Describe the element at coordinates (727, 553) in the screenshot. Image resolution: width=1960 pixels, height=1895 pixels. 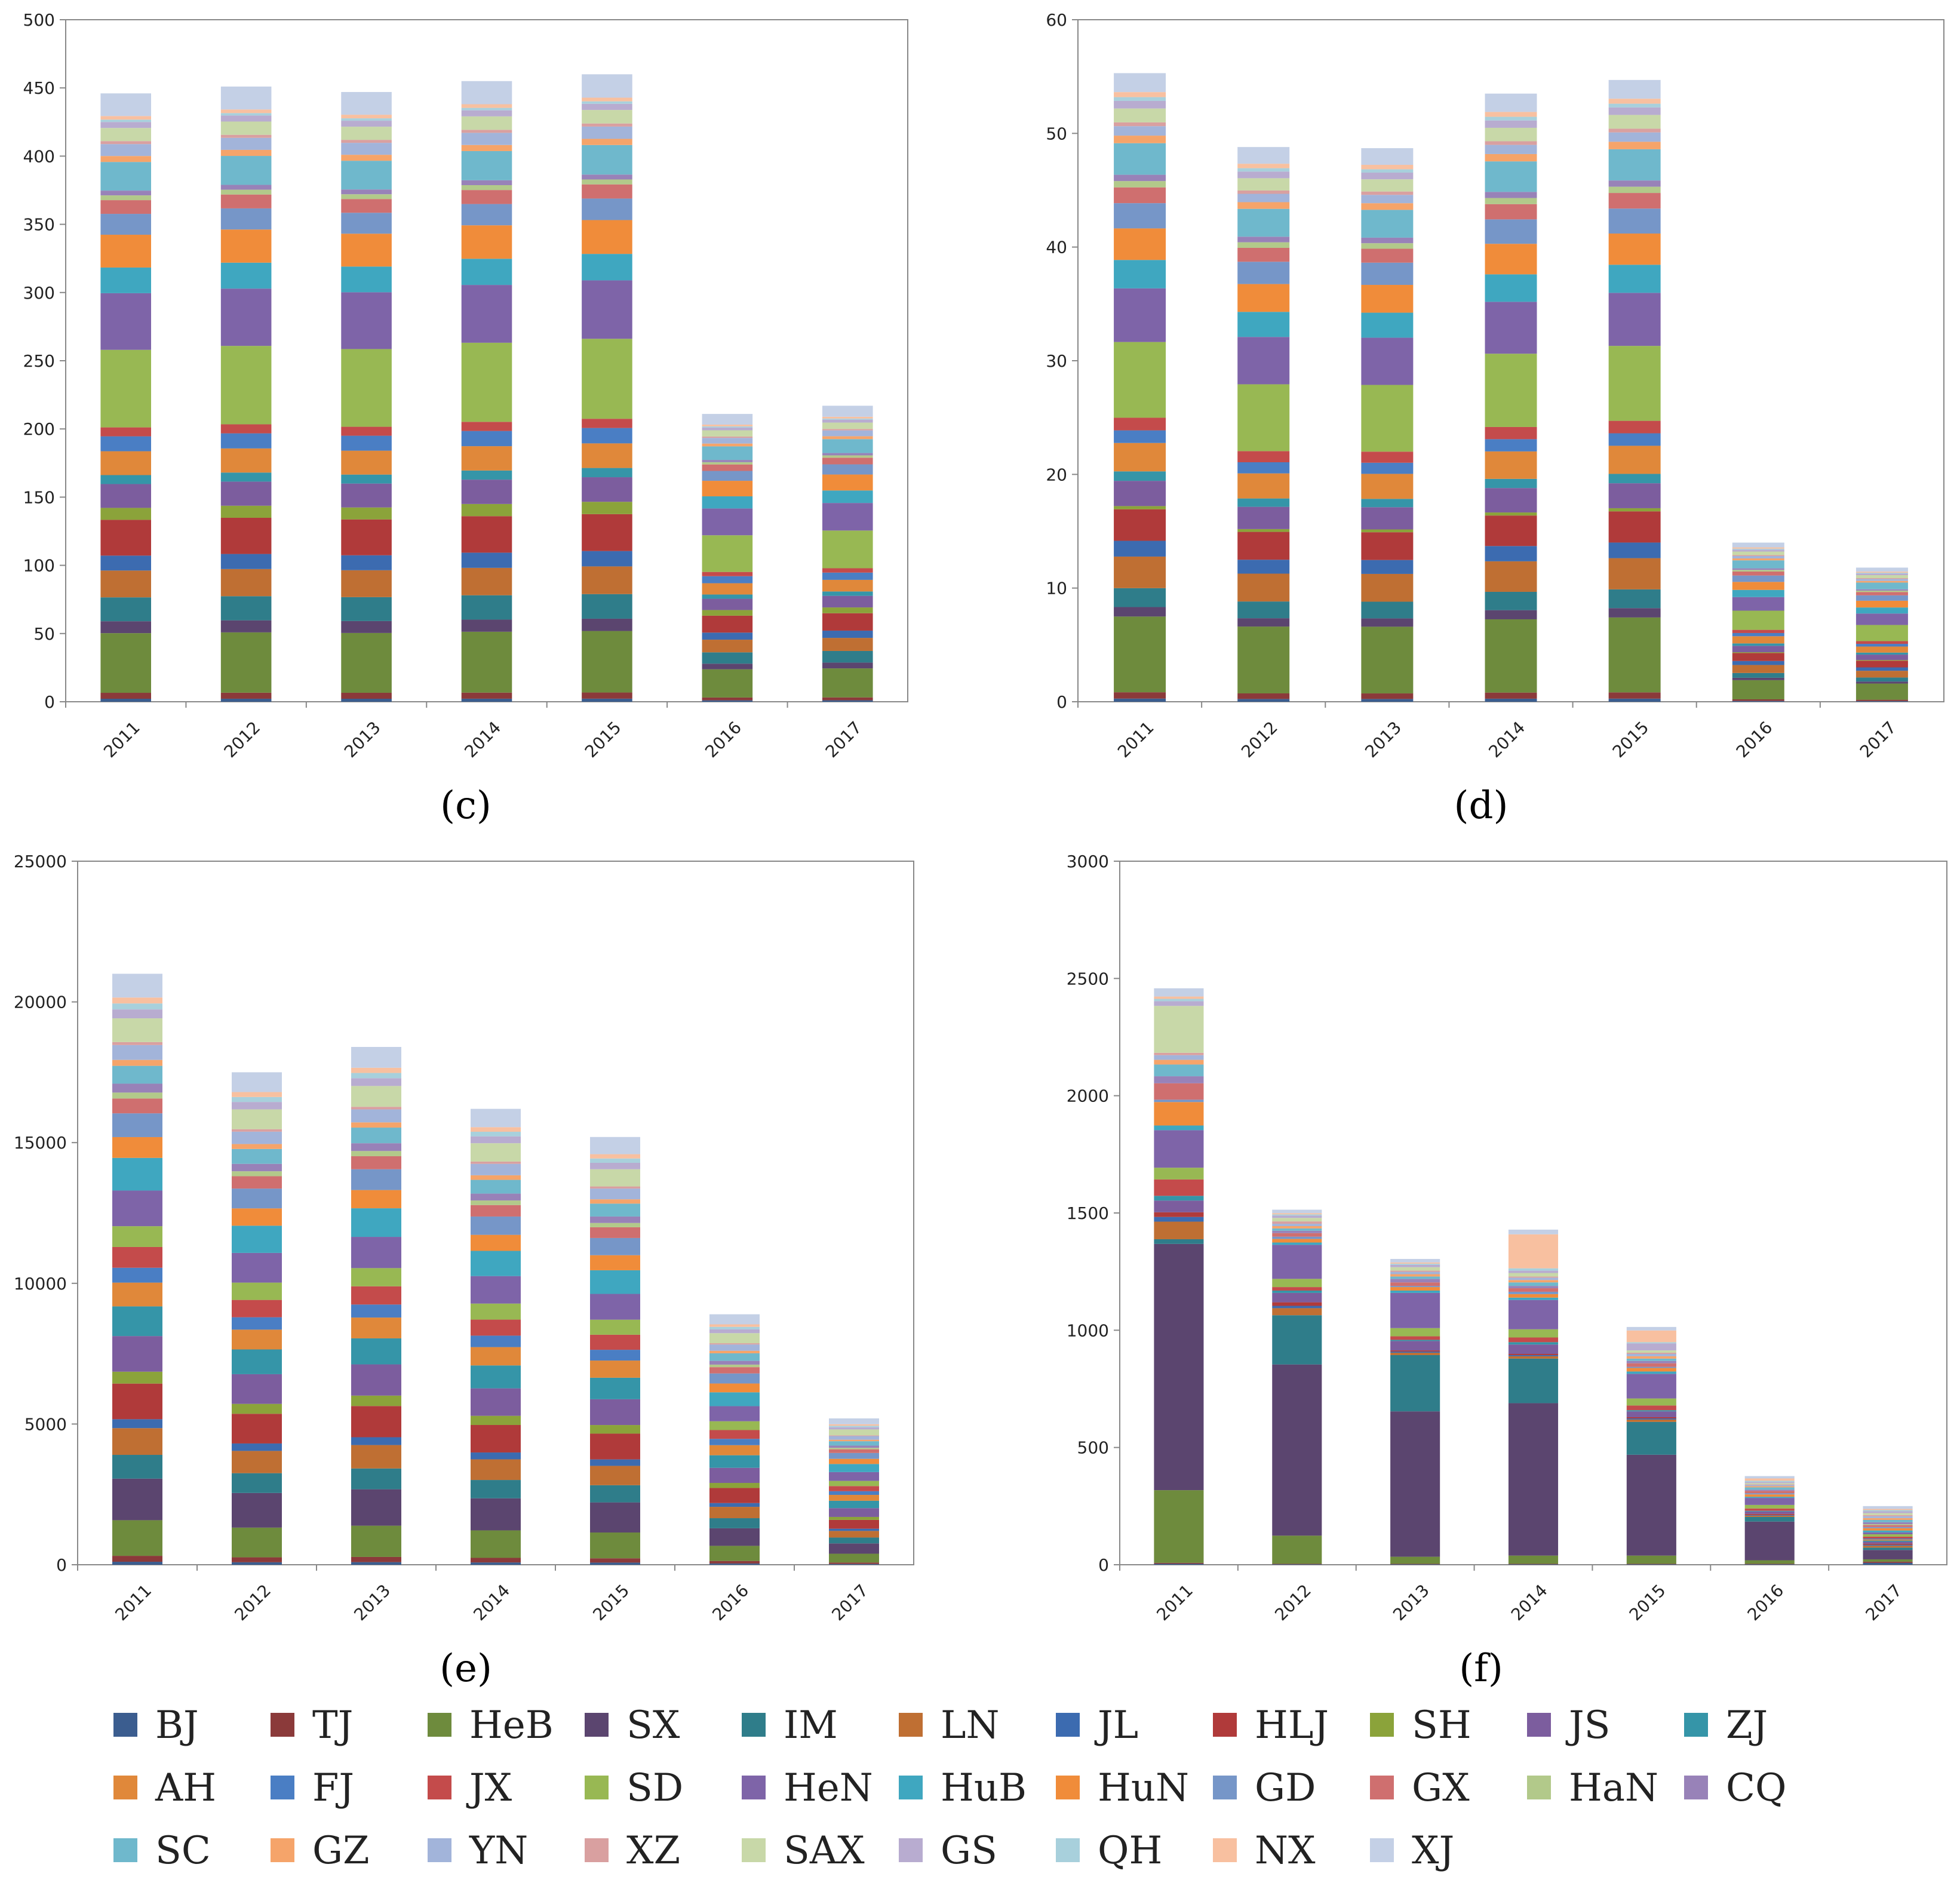
I see `bar-segment-2016-SD` at that location.